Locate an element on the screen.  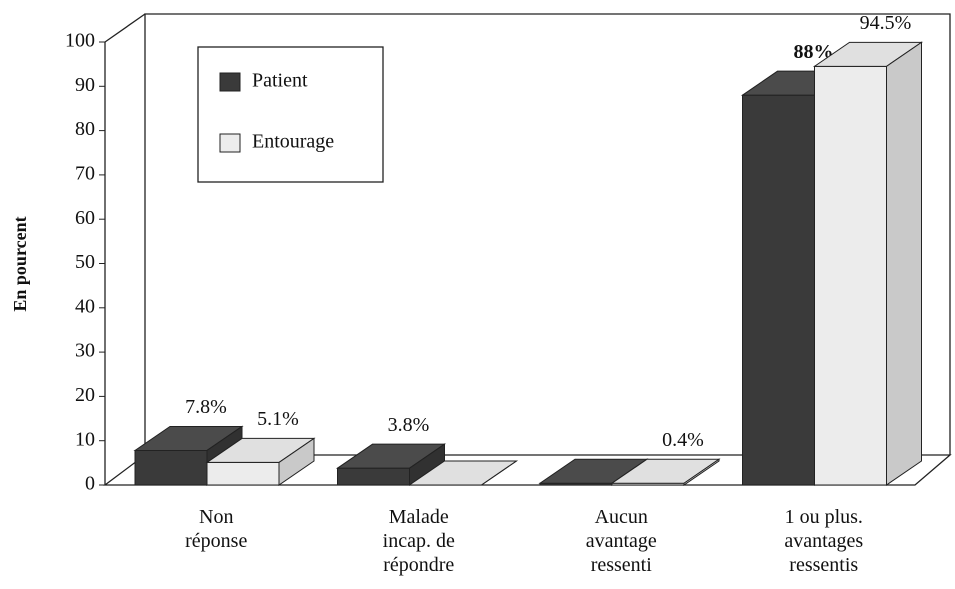
legend is located at coordinates (290, 114).